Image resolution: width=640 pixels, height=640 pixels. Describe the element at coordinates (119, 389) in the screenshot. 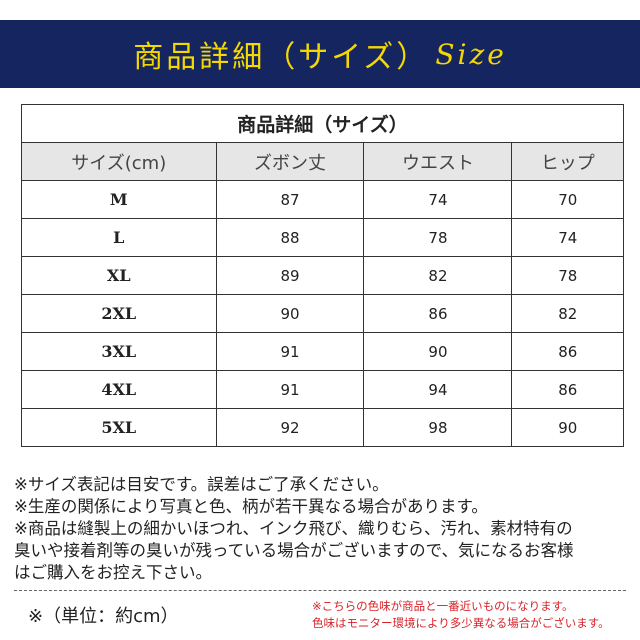

I see `size-cell: 4XL` at that location.